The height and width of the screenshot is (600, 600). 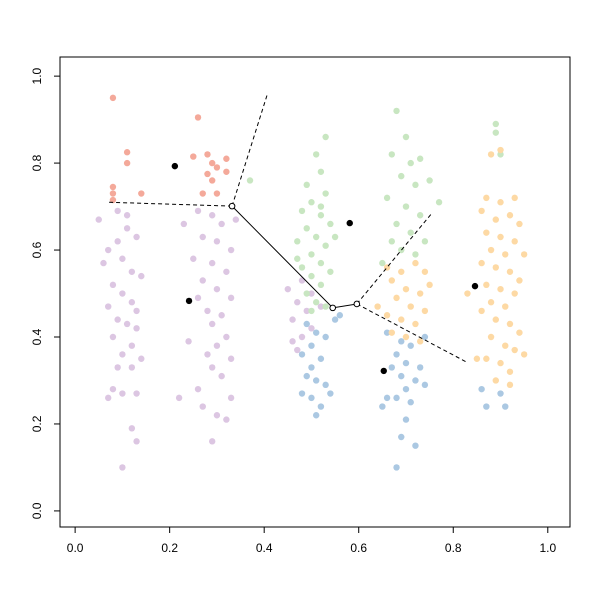 I want to click on node, so click(x=333, y=308).